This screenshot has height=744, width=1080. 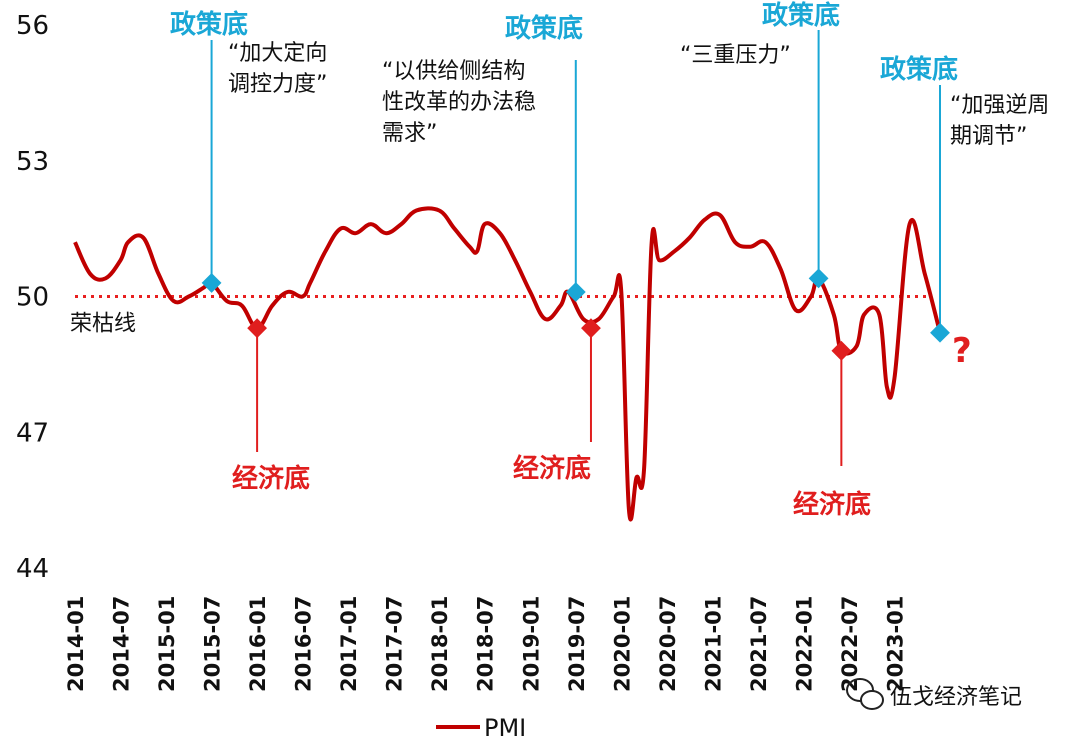 What do you see at coordinates (956, 697) in the screenshot?
I see `watermark-text: 伍戈经济笔记` at bounding box center [956, 697].